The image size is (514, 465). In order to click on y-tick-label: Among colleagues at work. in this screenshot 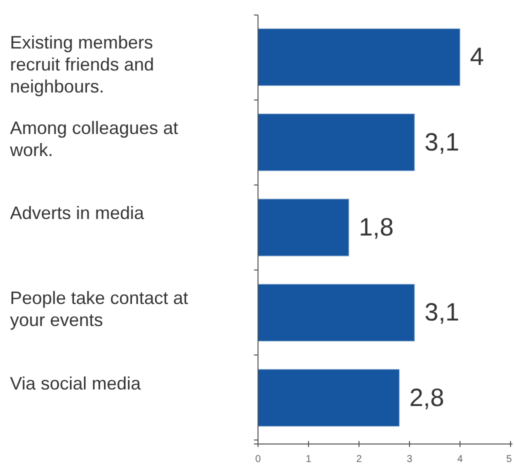, I will do `click(93, 139)`.